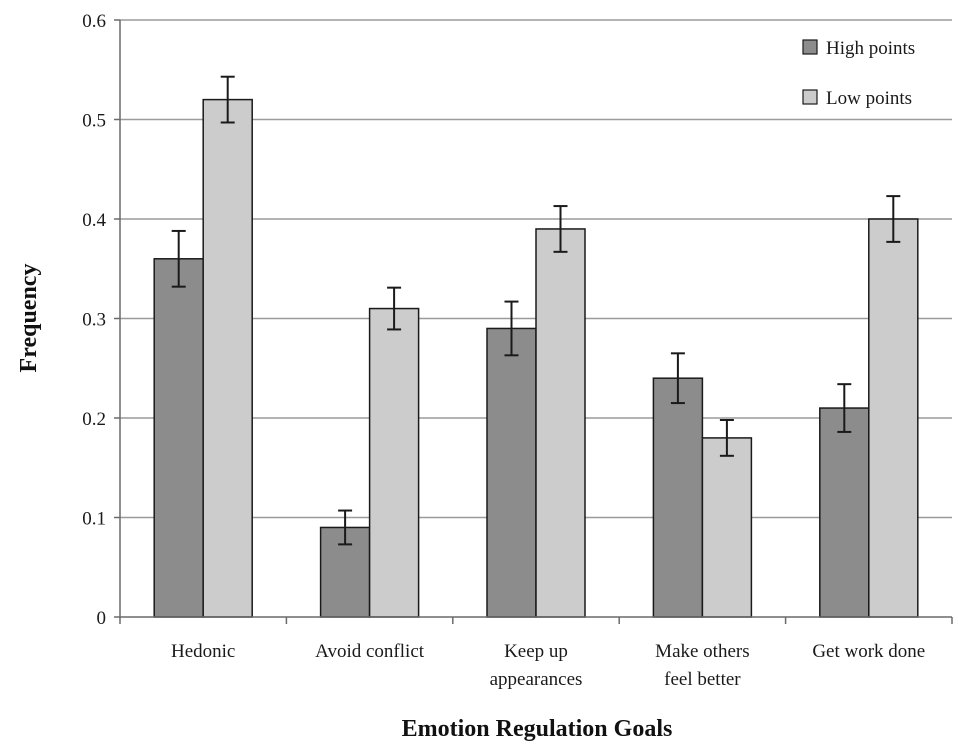 The height and width of the screenshot is (750, 958). I want to click on x-tick-label: feel better, so click(702, 679).